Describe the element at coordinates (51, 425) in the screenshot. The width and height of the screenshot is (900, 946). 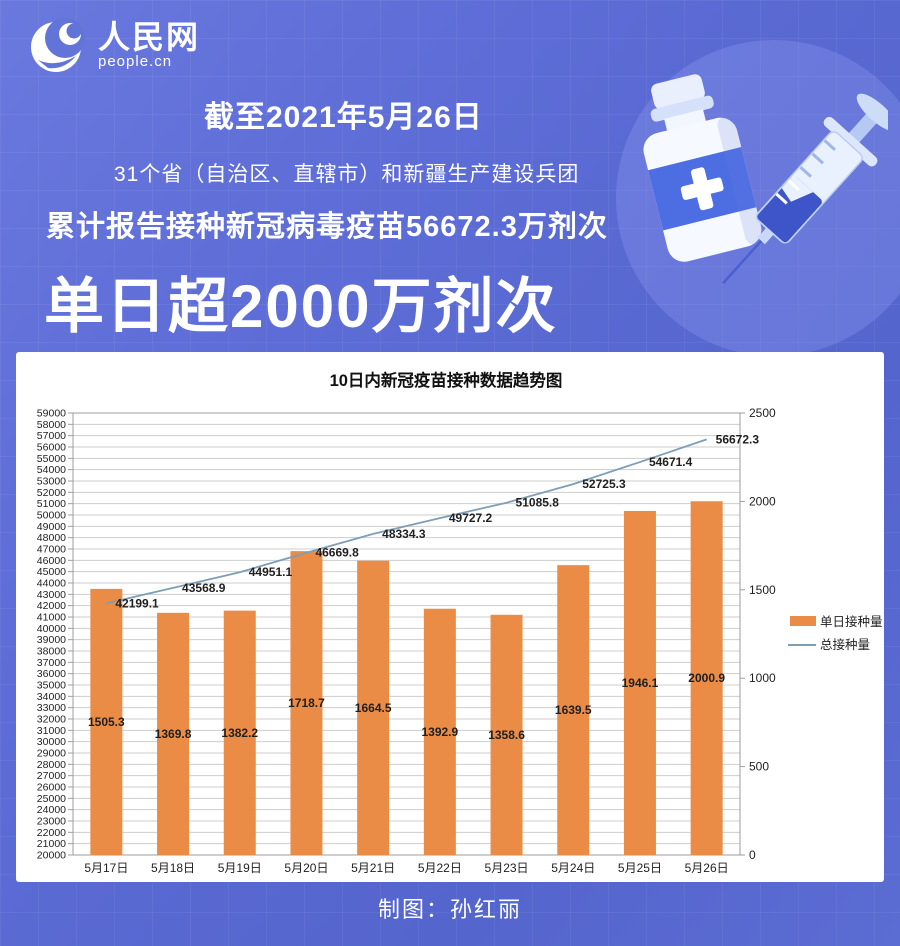
I see `y-left-label: 58000` at that location.